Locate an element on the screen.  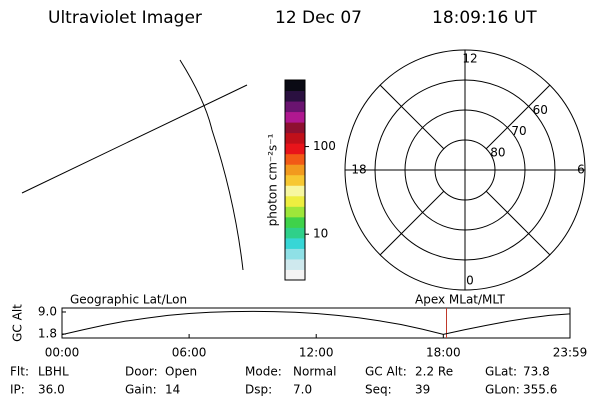
info-label: GC Alt: is located at coordinates (386, 372).